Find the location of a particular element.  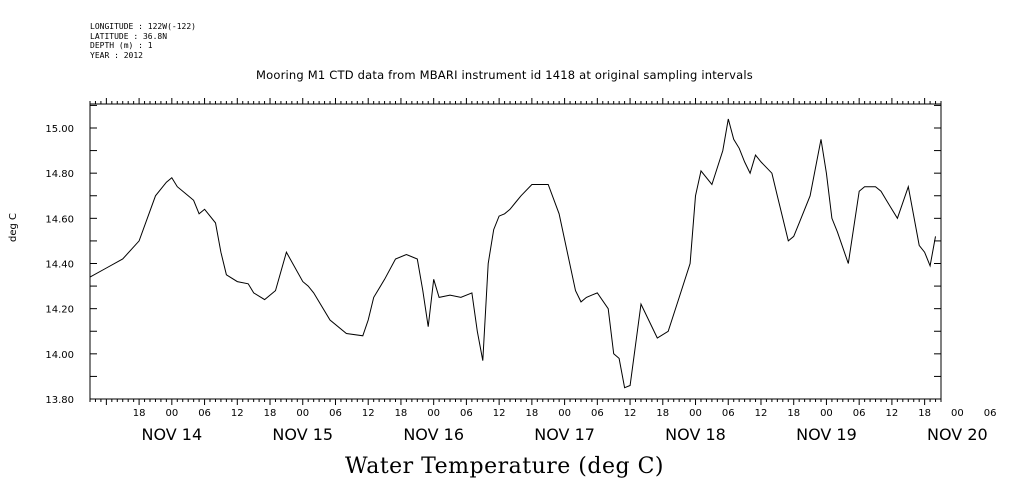

y-tick-label: 14.00 is located at coordinates (59, 355).